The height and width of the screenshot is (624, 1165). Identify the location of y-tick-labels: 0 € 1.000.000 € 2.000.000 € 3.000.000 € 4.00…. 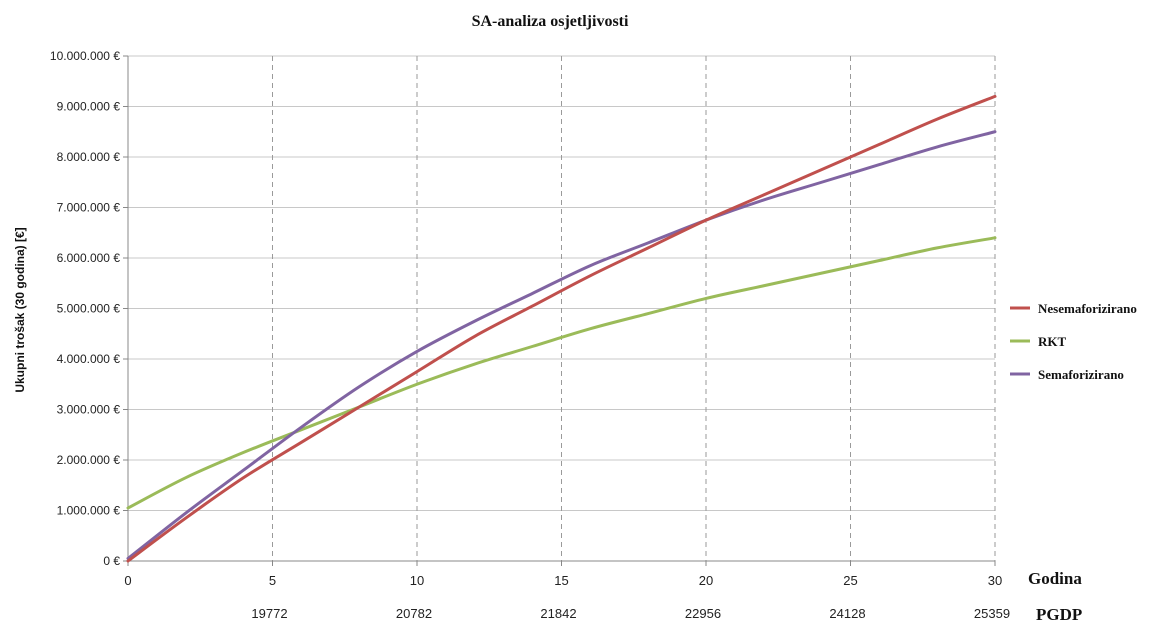
(85, 308).